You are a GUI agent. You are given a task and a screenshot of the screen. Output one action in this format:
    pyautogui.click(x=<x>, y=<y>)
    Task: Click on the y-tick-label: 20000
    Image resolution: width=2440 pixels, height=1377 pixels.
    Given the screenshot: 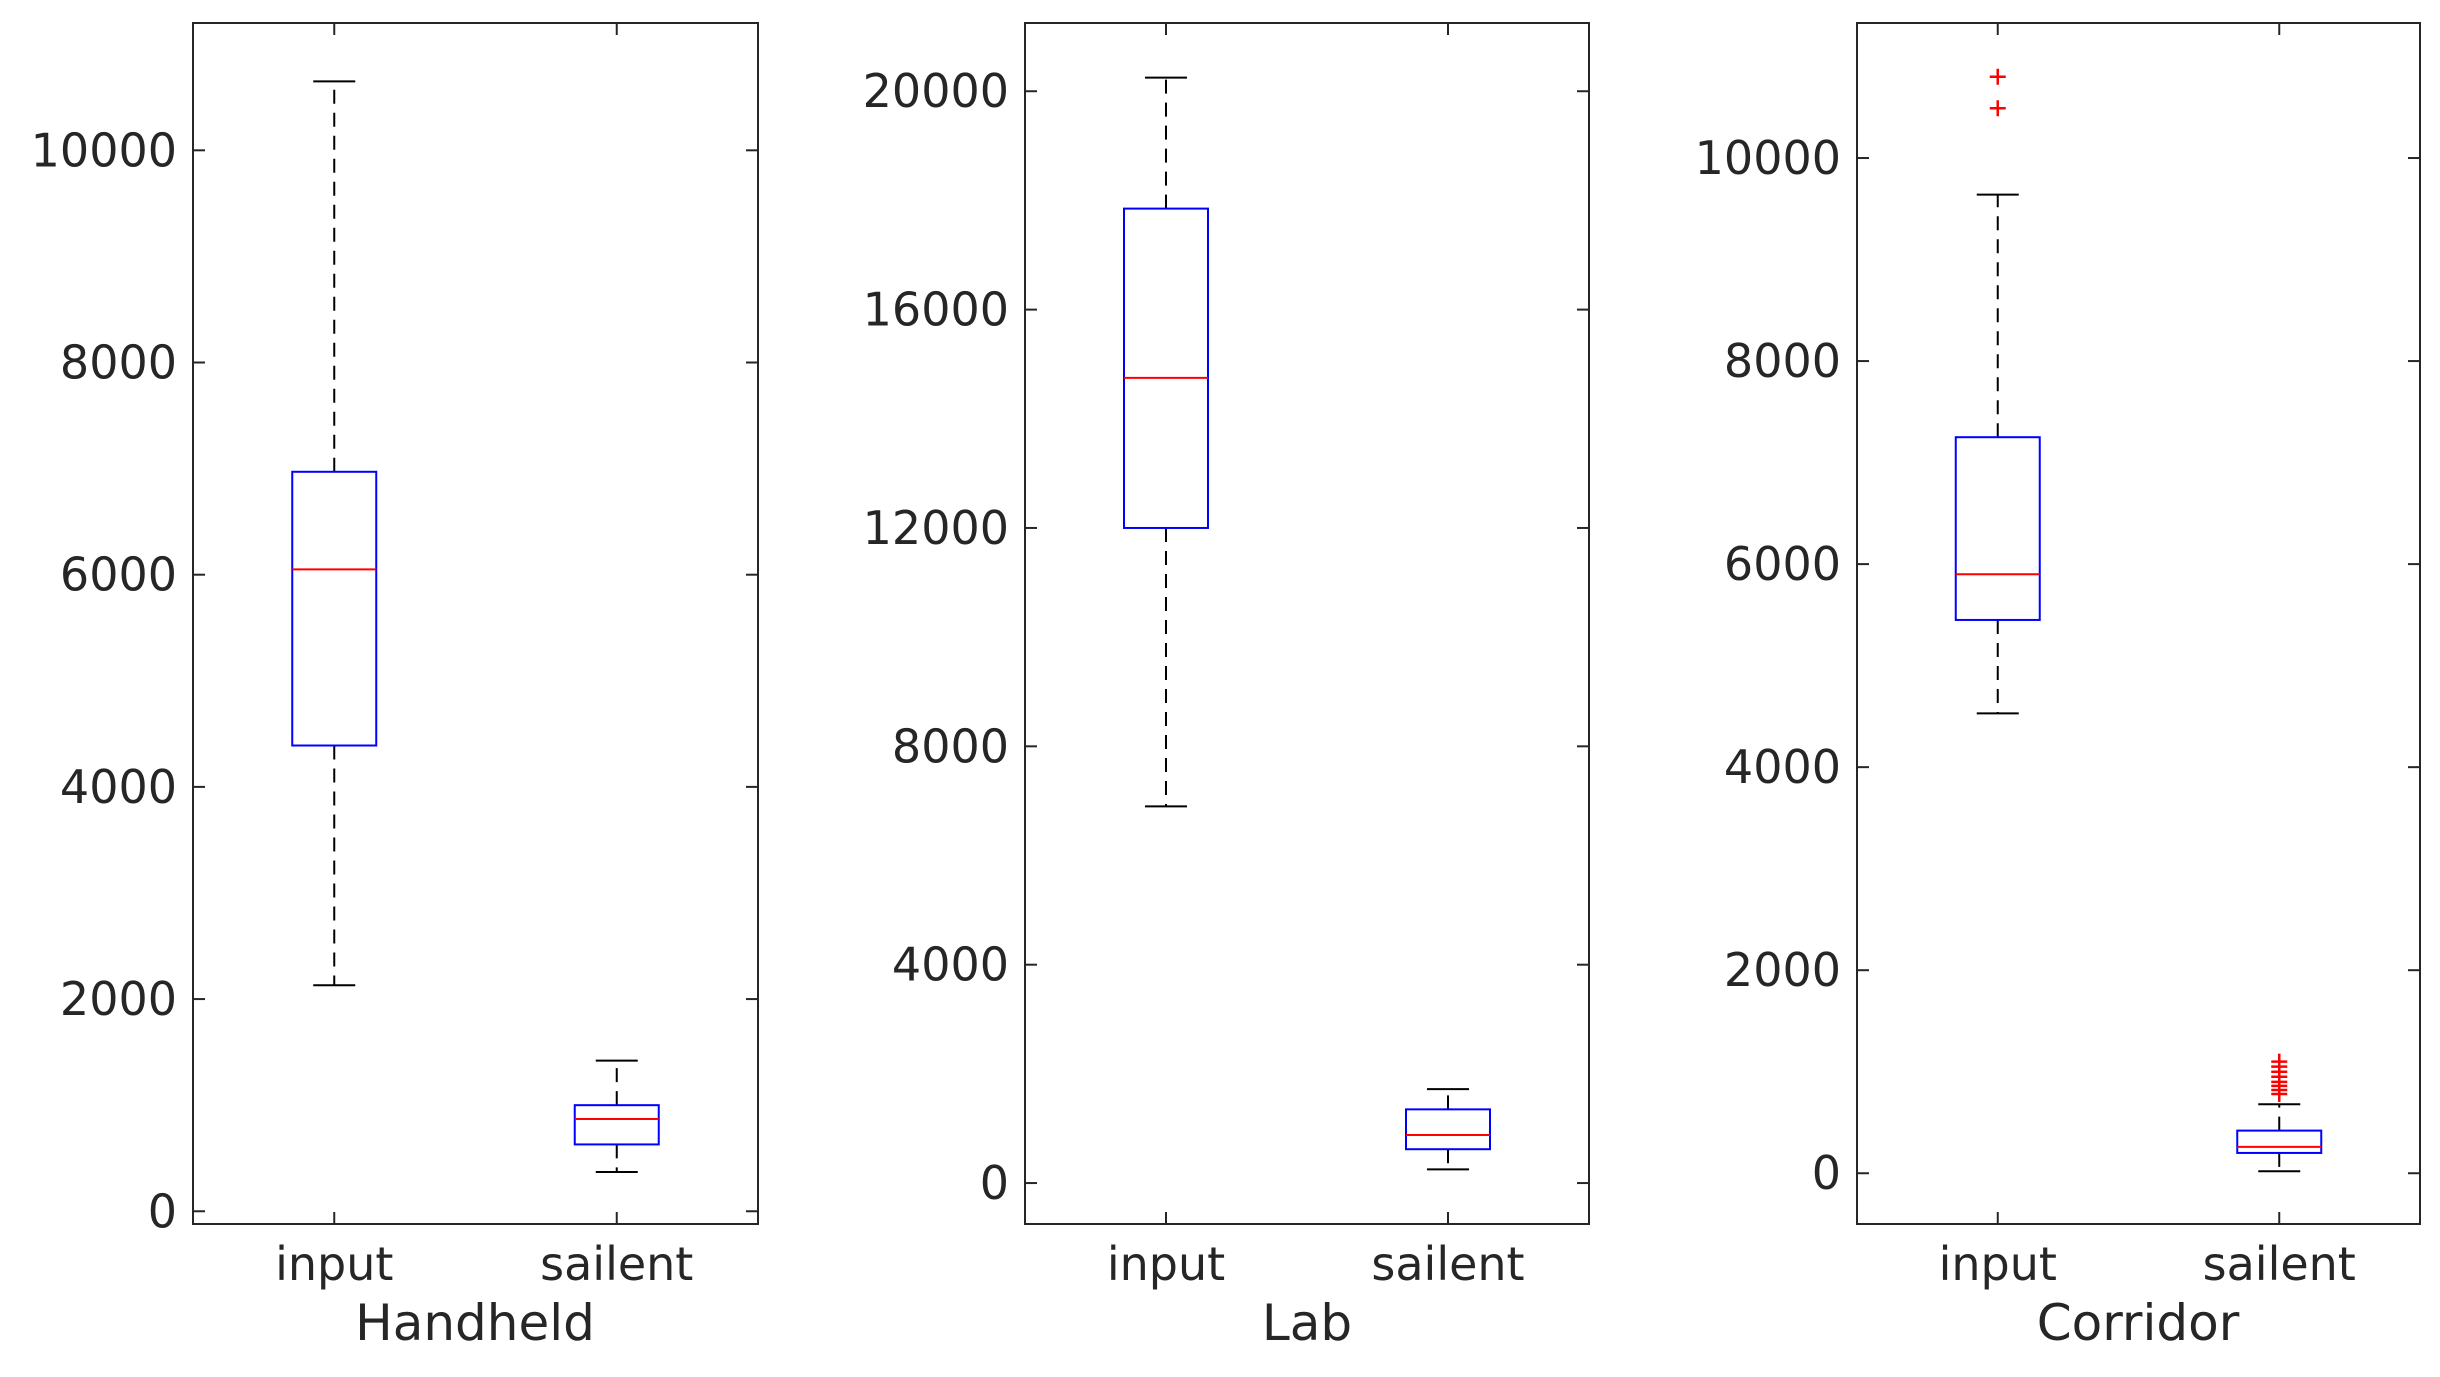 What is the action you would take?
    pyautogui.click(x=936, y=91)
    